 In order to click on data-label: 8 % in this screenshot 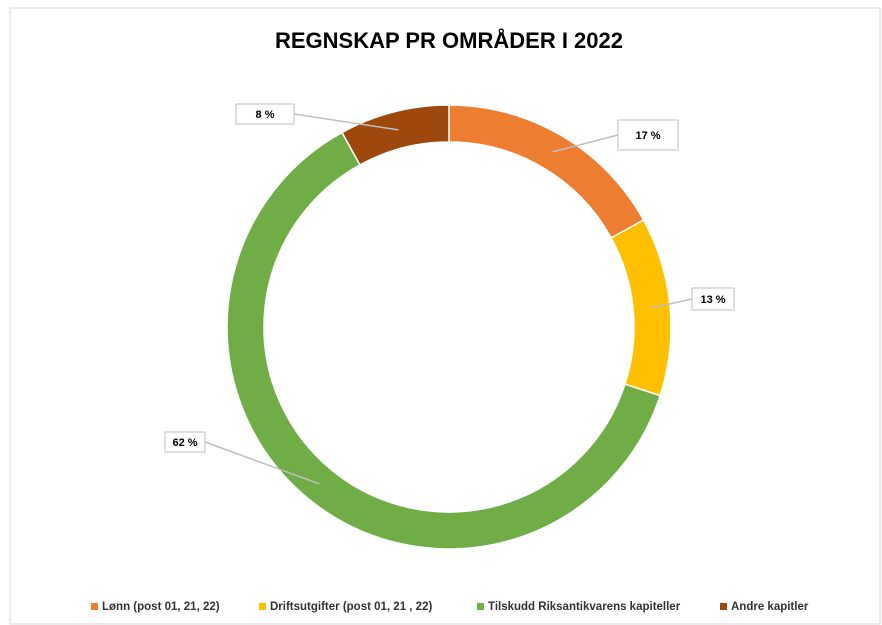, I will do `click(265, 115)`.